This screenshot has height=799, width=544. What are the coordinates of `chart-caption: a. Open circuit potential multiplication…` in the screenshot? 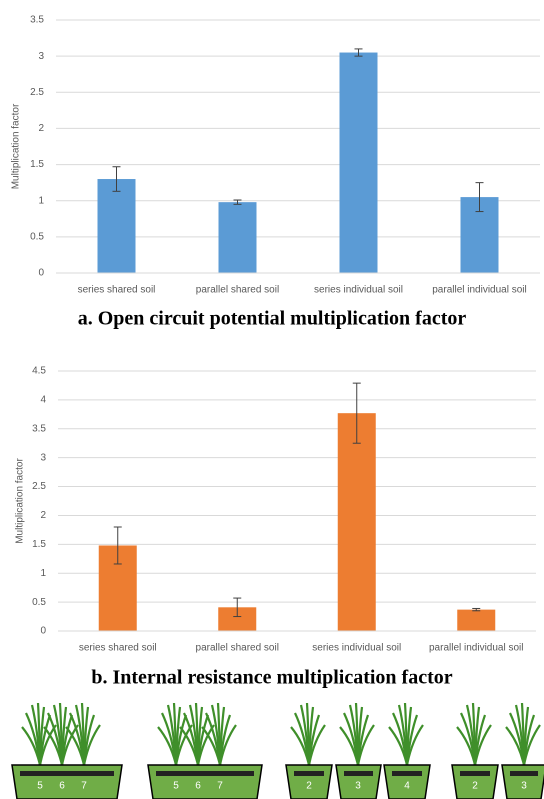 It's located at (272, 319).